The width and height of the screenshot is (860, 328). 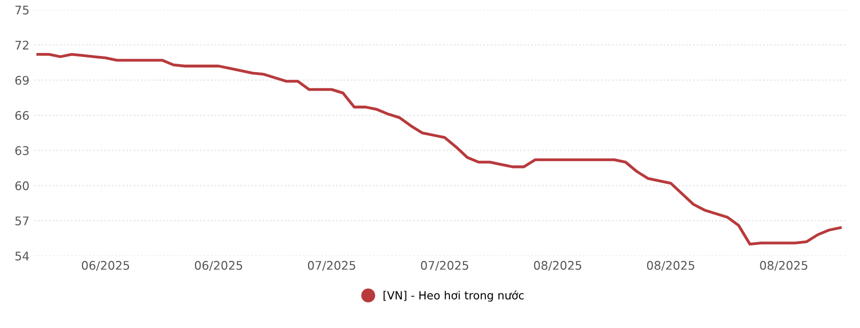 What do you see at coordinates (22, 221) in the screenshot?
I see `y-tick-label: 57` at bounding box center [22, 221].